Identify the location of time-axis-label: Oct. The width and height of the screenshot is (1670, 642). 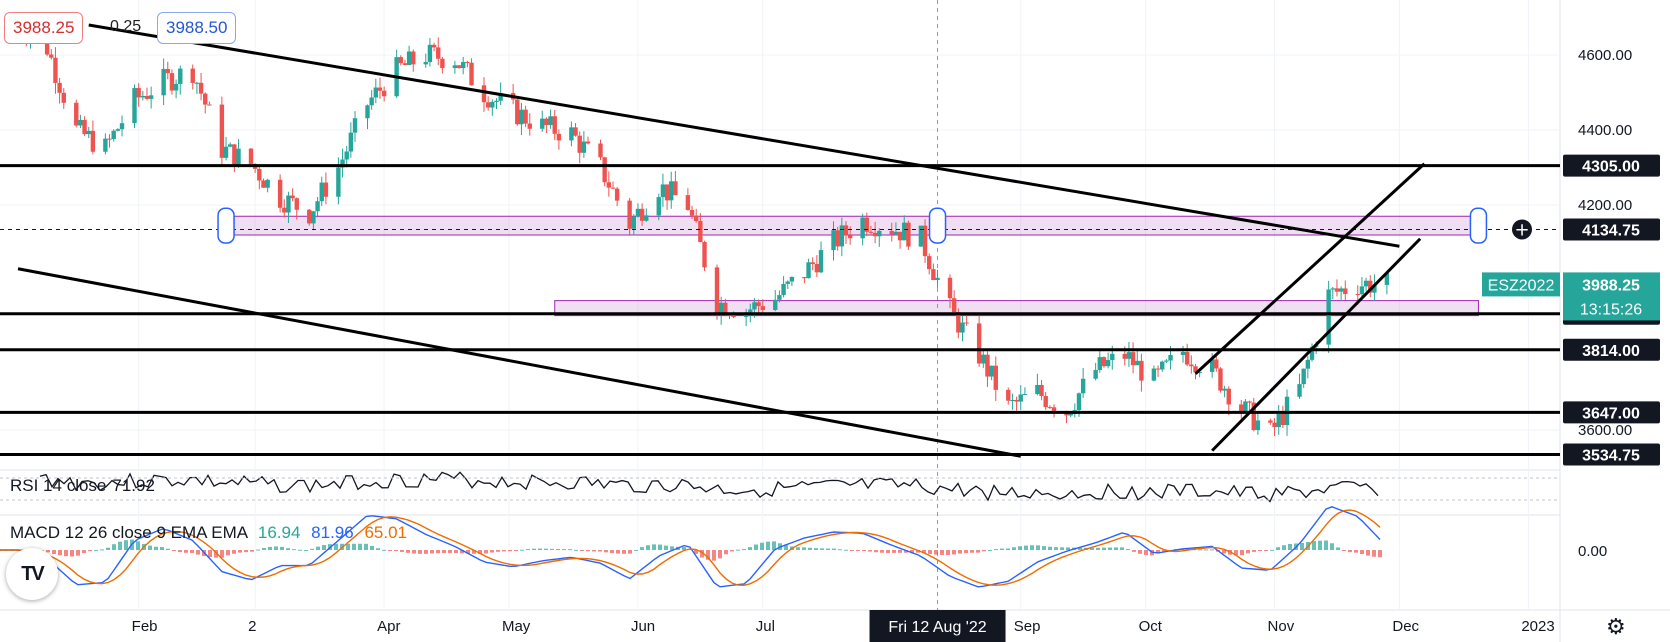
(1151, 626).